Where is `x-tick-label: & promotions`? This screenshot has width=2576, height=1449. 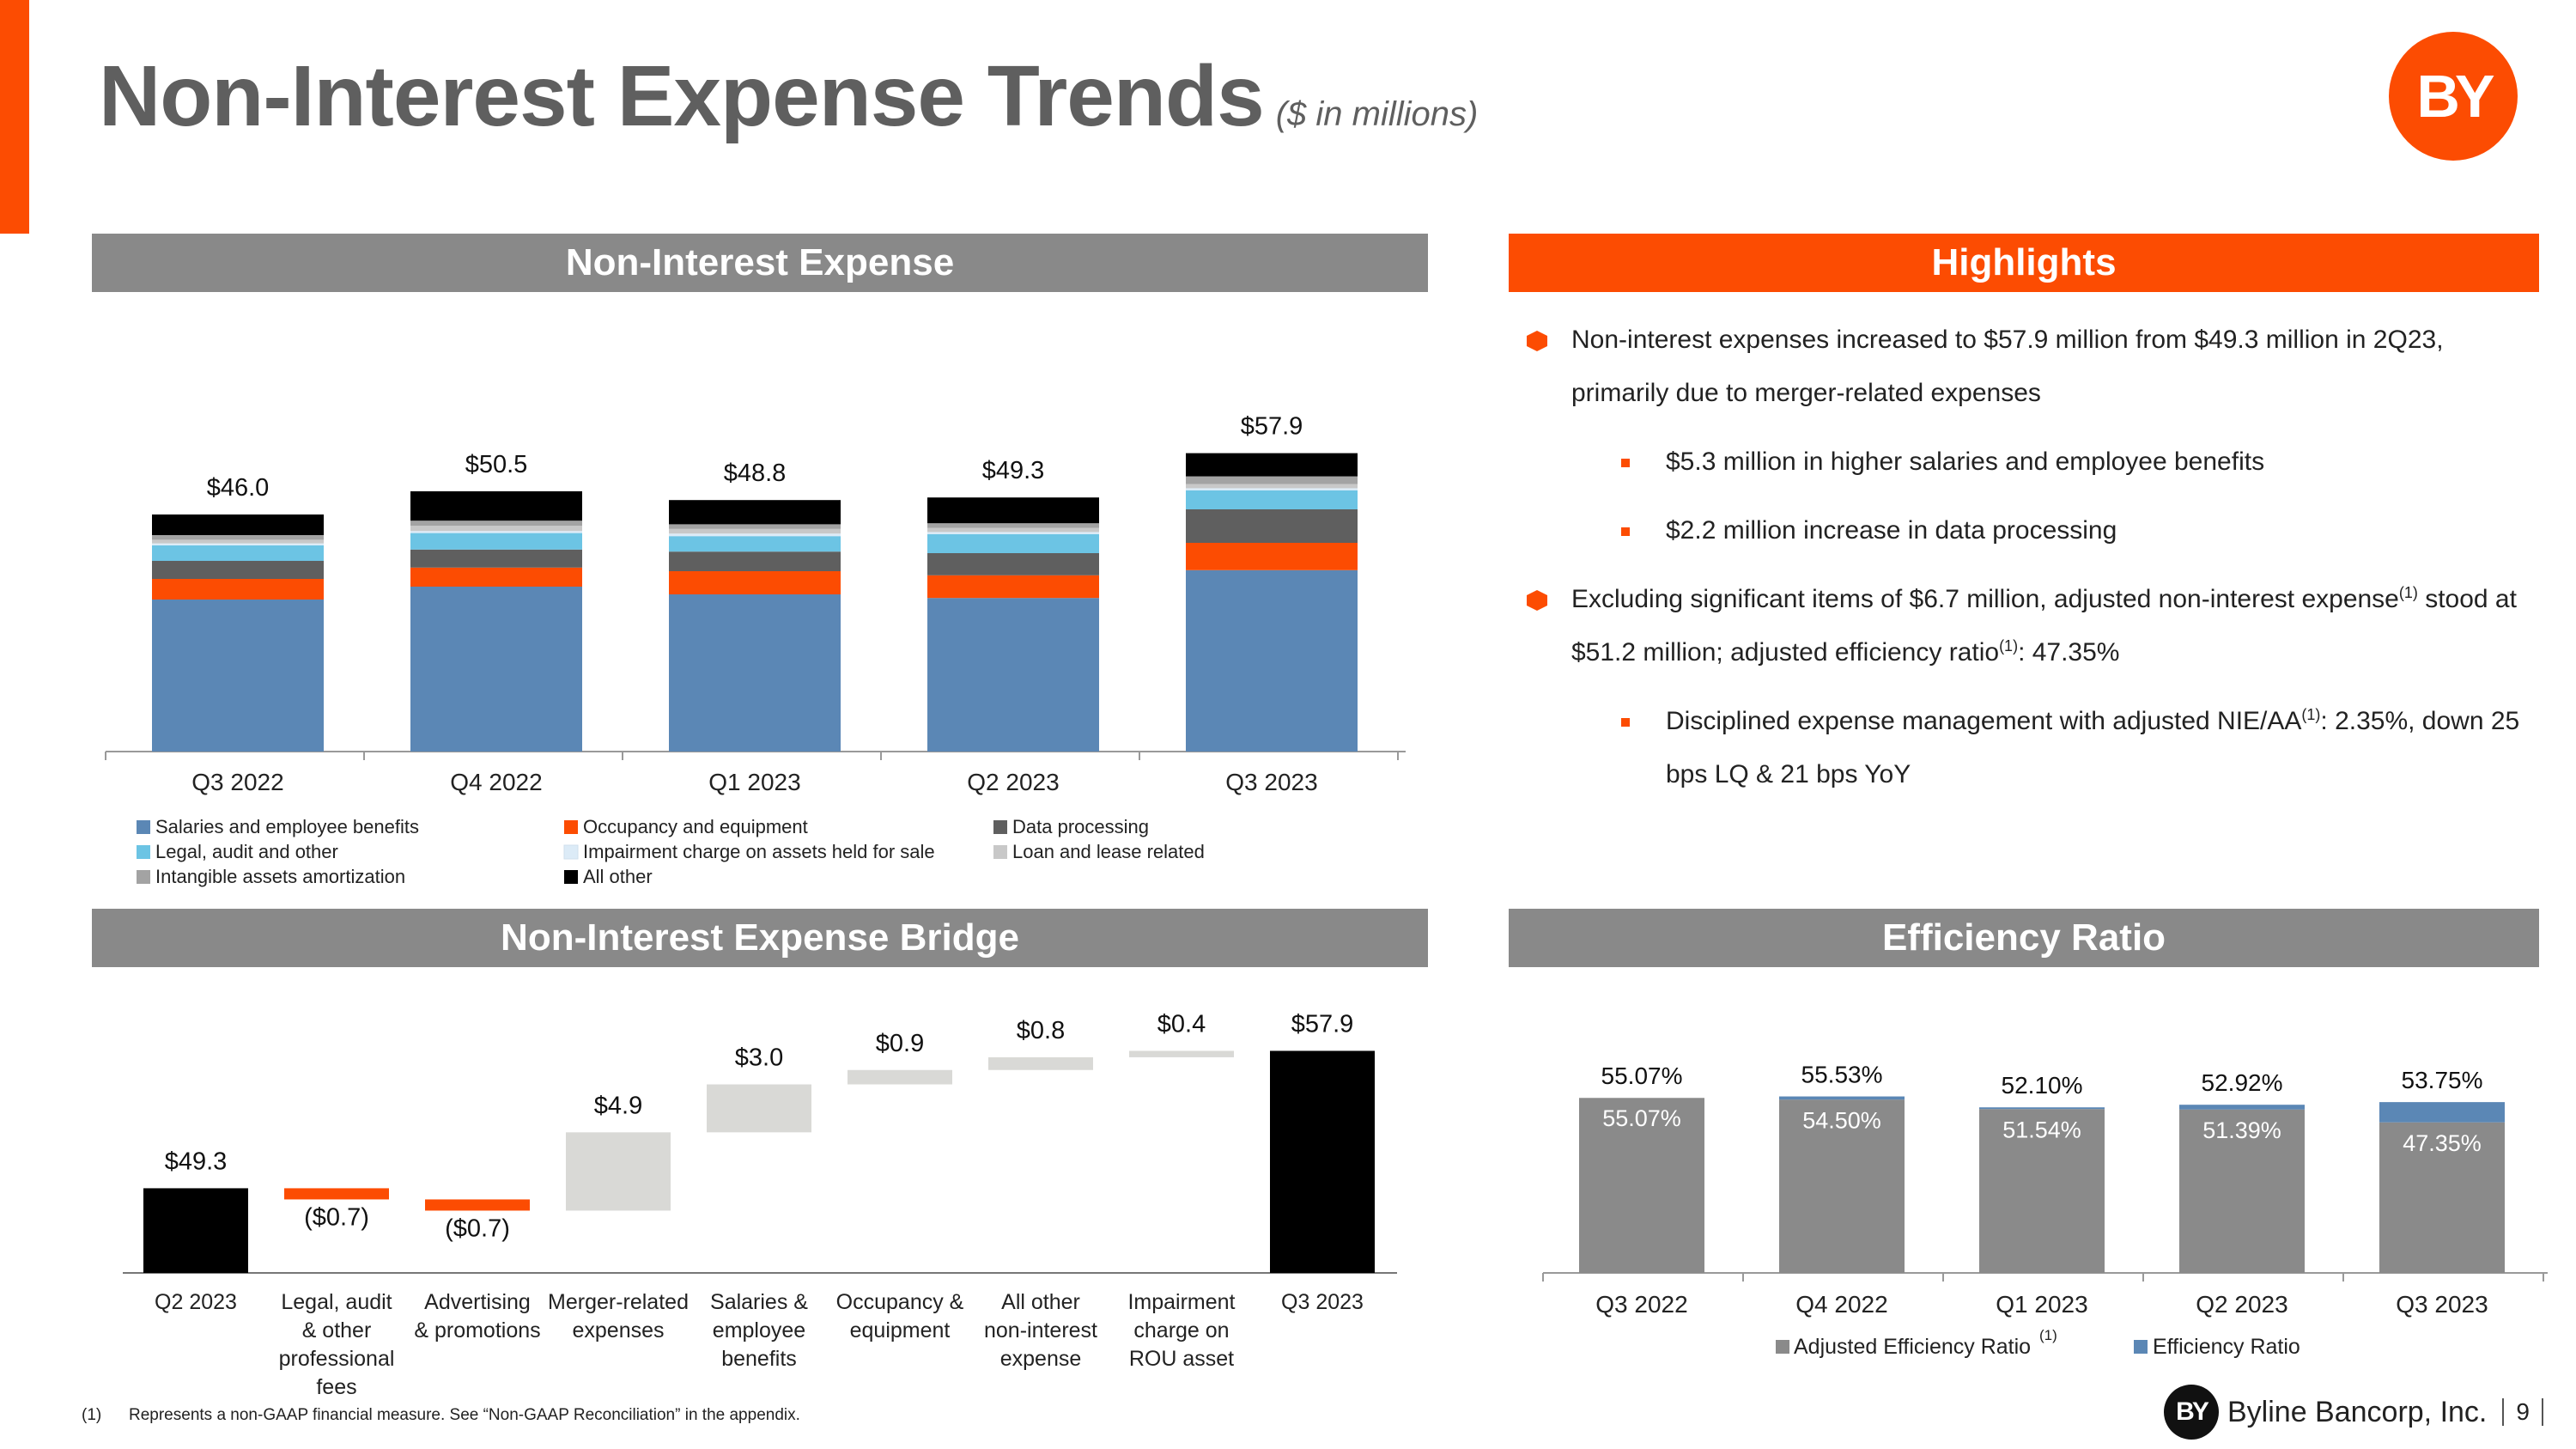 x-tick-label: & promotions is located at coordinates (477, 1330).